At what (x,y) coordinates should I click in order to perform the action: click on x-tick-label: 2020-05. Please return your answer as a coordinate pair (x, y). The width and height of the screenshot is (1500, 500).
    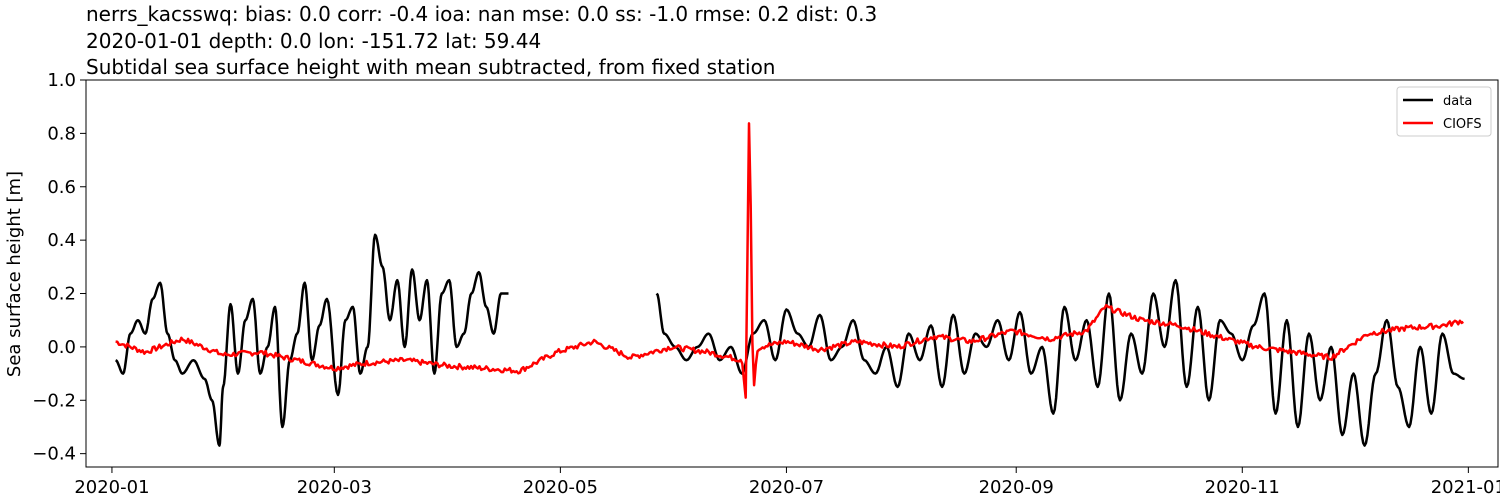
    Looking at the image, I should click on (560, 487).